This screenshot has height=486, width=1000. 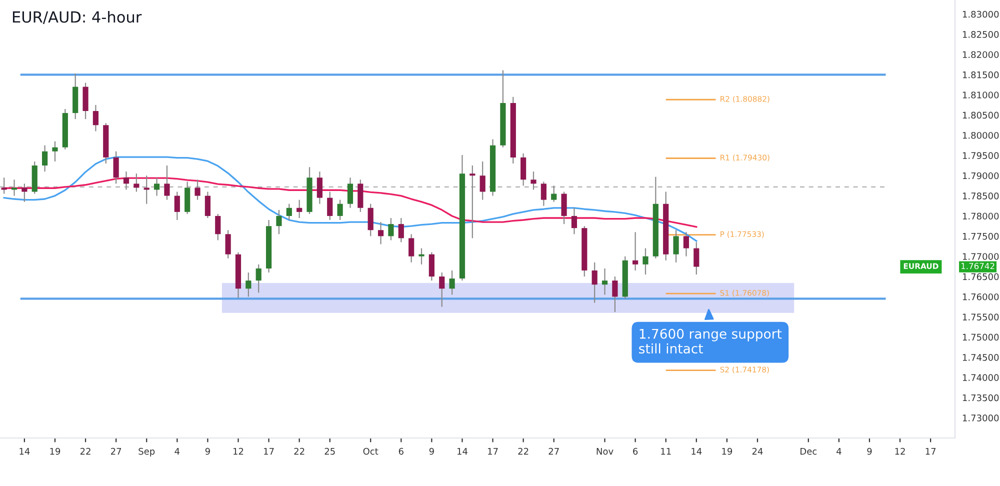 I want to click on x-tick-label: 25, so click(x=329, y=451).